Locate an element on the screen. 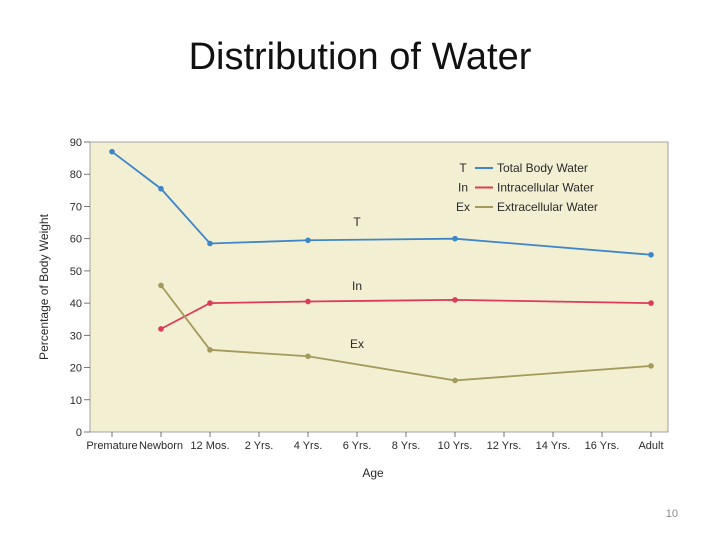  x-tick-label: 6 Yrs. is located at coordinates (357, 446).